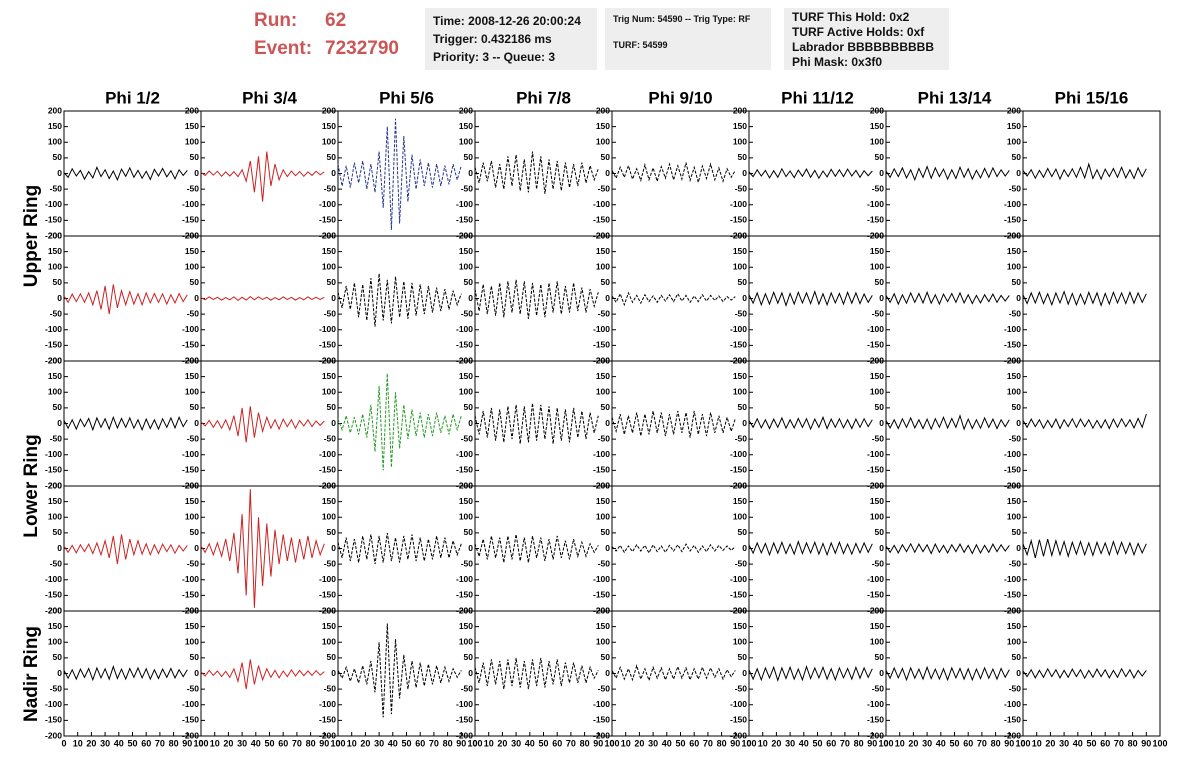 The height and width of the screenshot is (772, 1196). Describe the element at coordinates (851, 17) in the screenshot. I see `info-line: TURF This Hold: 0x2` at that location.